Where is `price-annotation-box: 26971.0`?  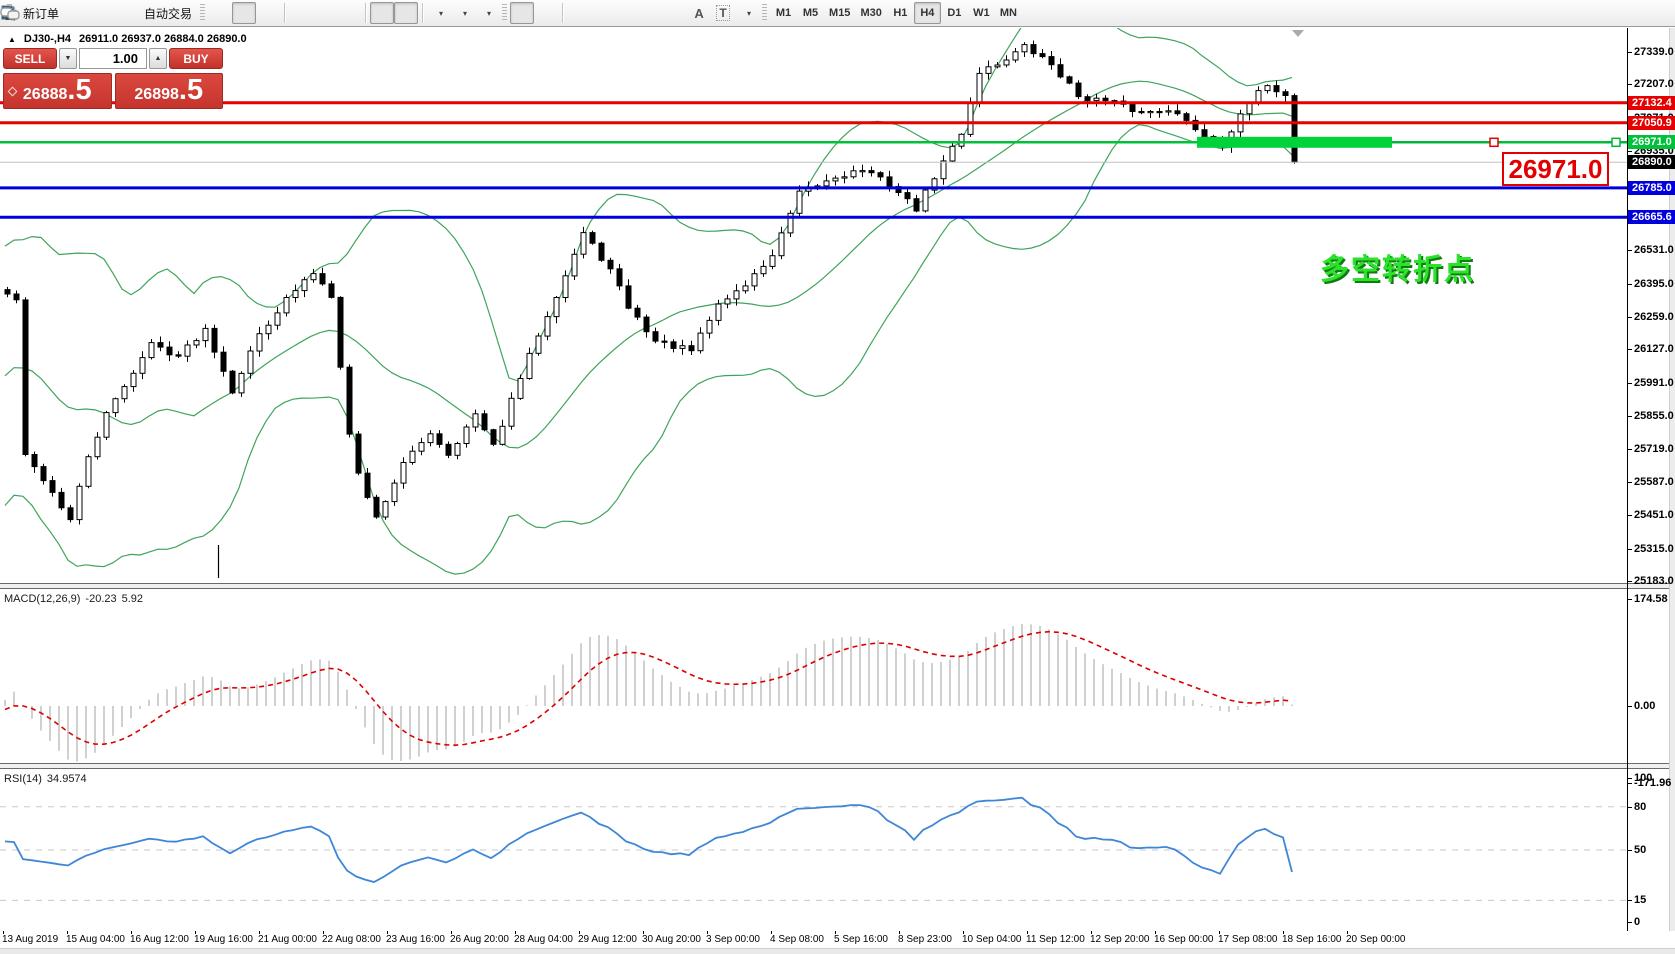 price-annotation-box: 26971.0 is located at coordinates (1555, 169).